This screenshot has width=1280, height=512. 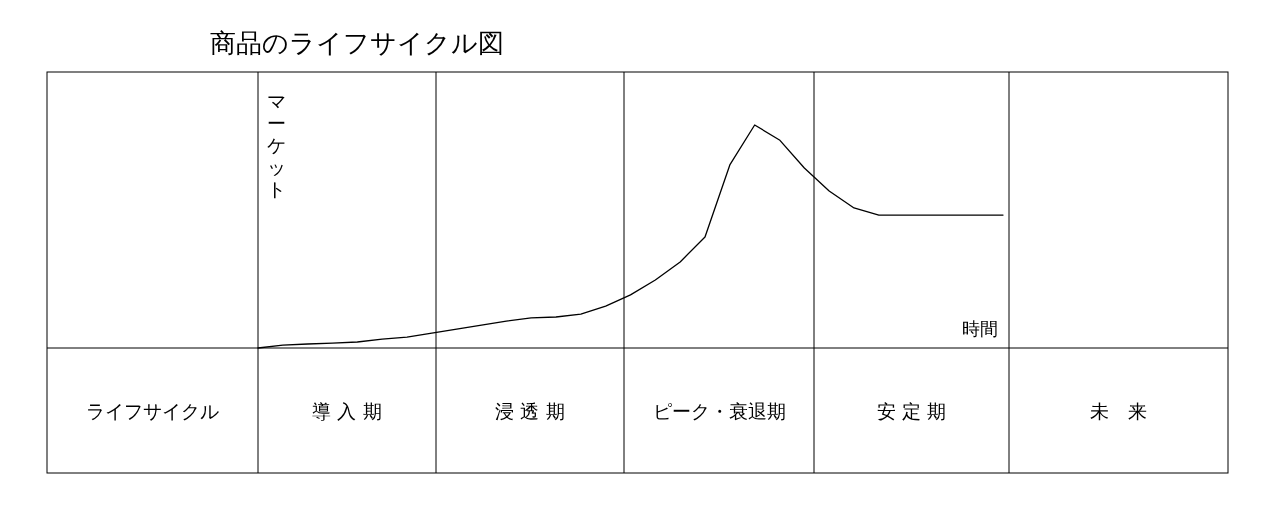 What do you see at coordinates (152, 410) in the screenshot?
I see `annotation: ライフサイクル` at bounding box center [152, 410].